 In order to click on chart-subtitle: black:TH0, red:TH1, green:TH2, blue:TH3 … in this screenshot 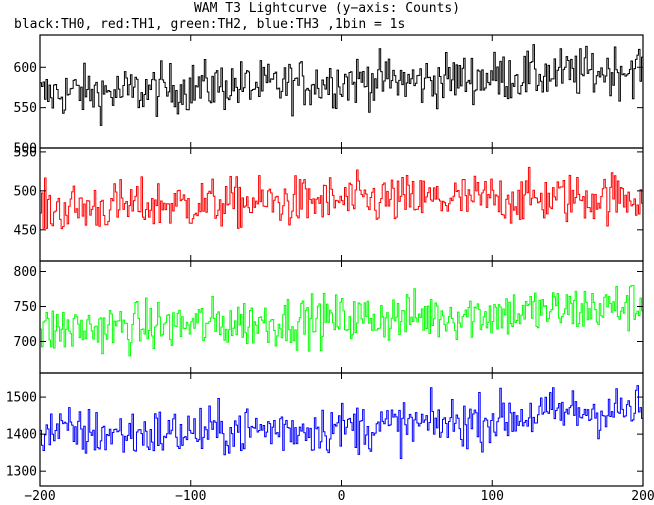, I will do `click(210, 24)`.